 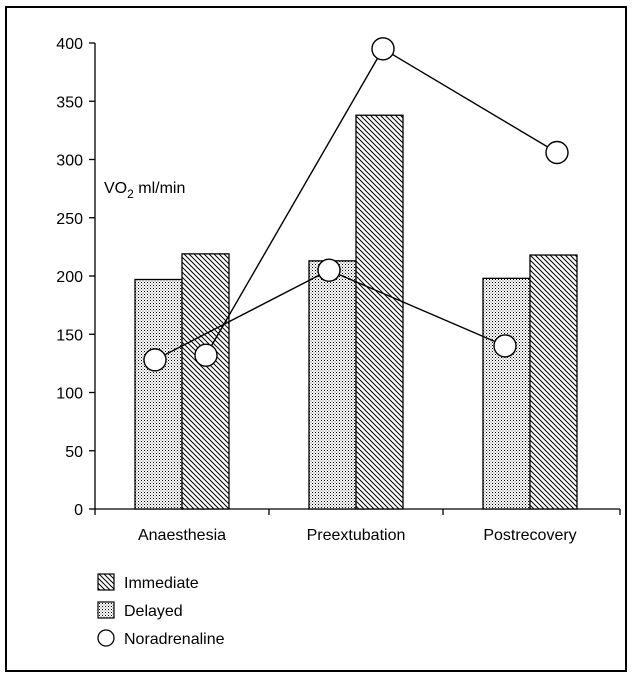 I want to click on bar-delayed-anaesthesia, so click(x=158, y=394).